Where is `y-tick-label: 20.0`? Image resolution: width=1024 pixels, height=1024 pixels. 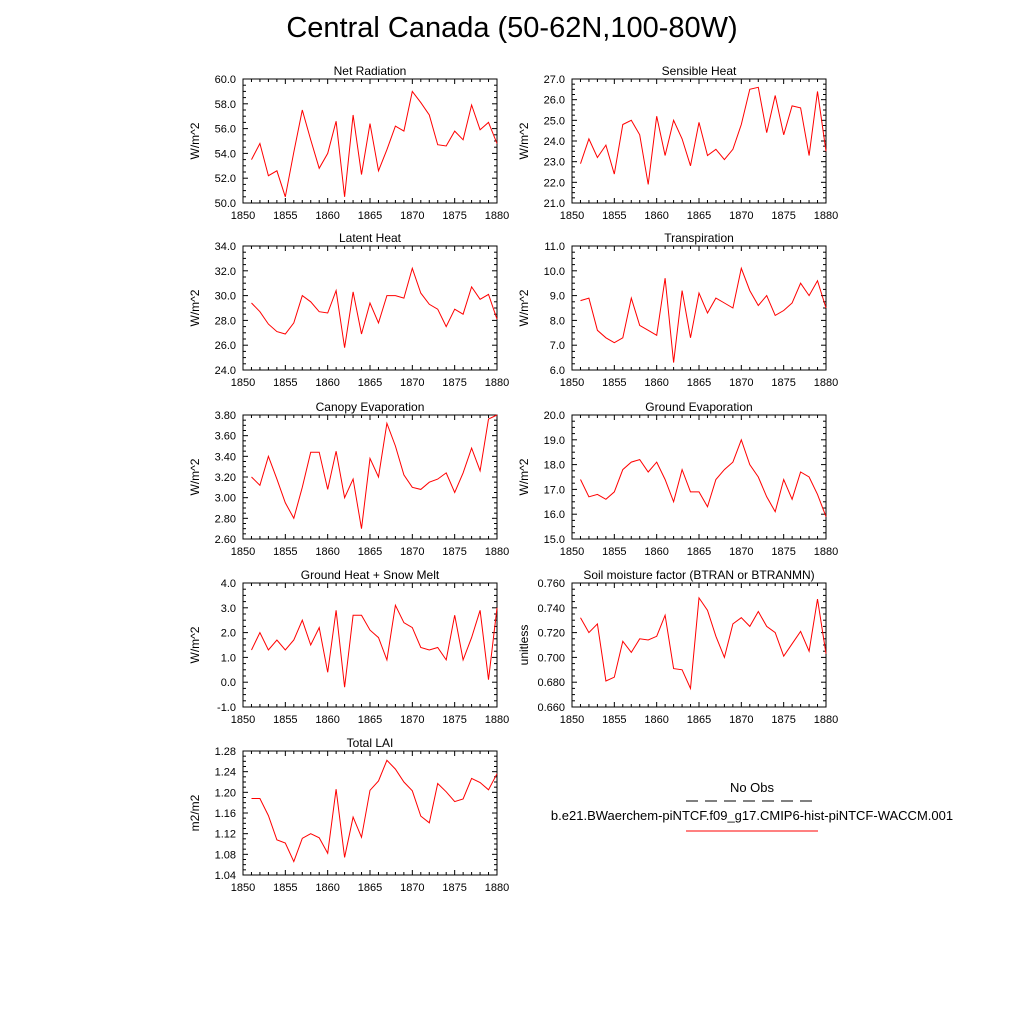 y-tick-label: 20.0 is located at coordinates (554, 416).